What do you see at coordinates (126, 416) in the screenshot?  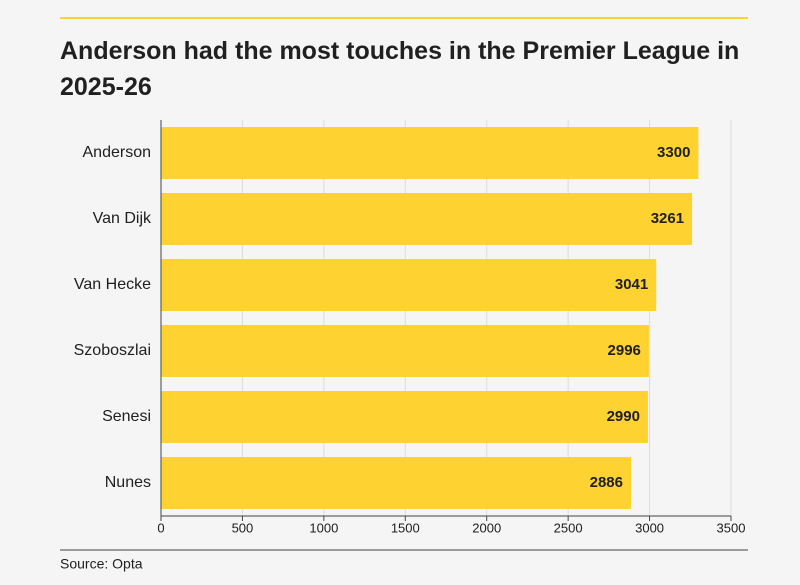 I see `y-tick-label: Senesi` at bounding box center [126, 416].